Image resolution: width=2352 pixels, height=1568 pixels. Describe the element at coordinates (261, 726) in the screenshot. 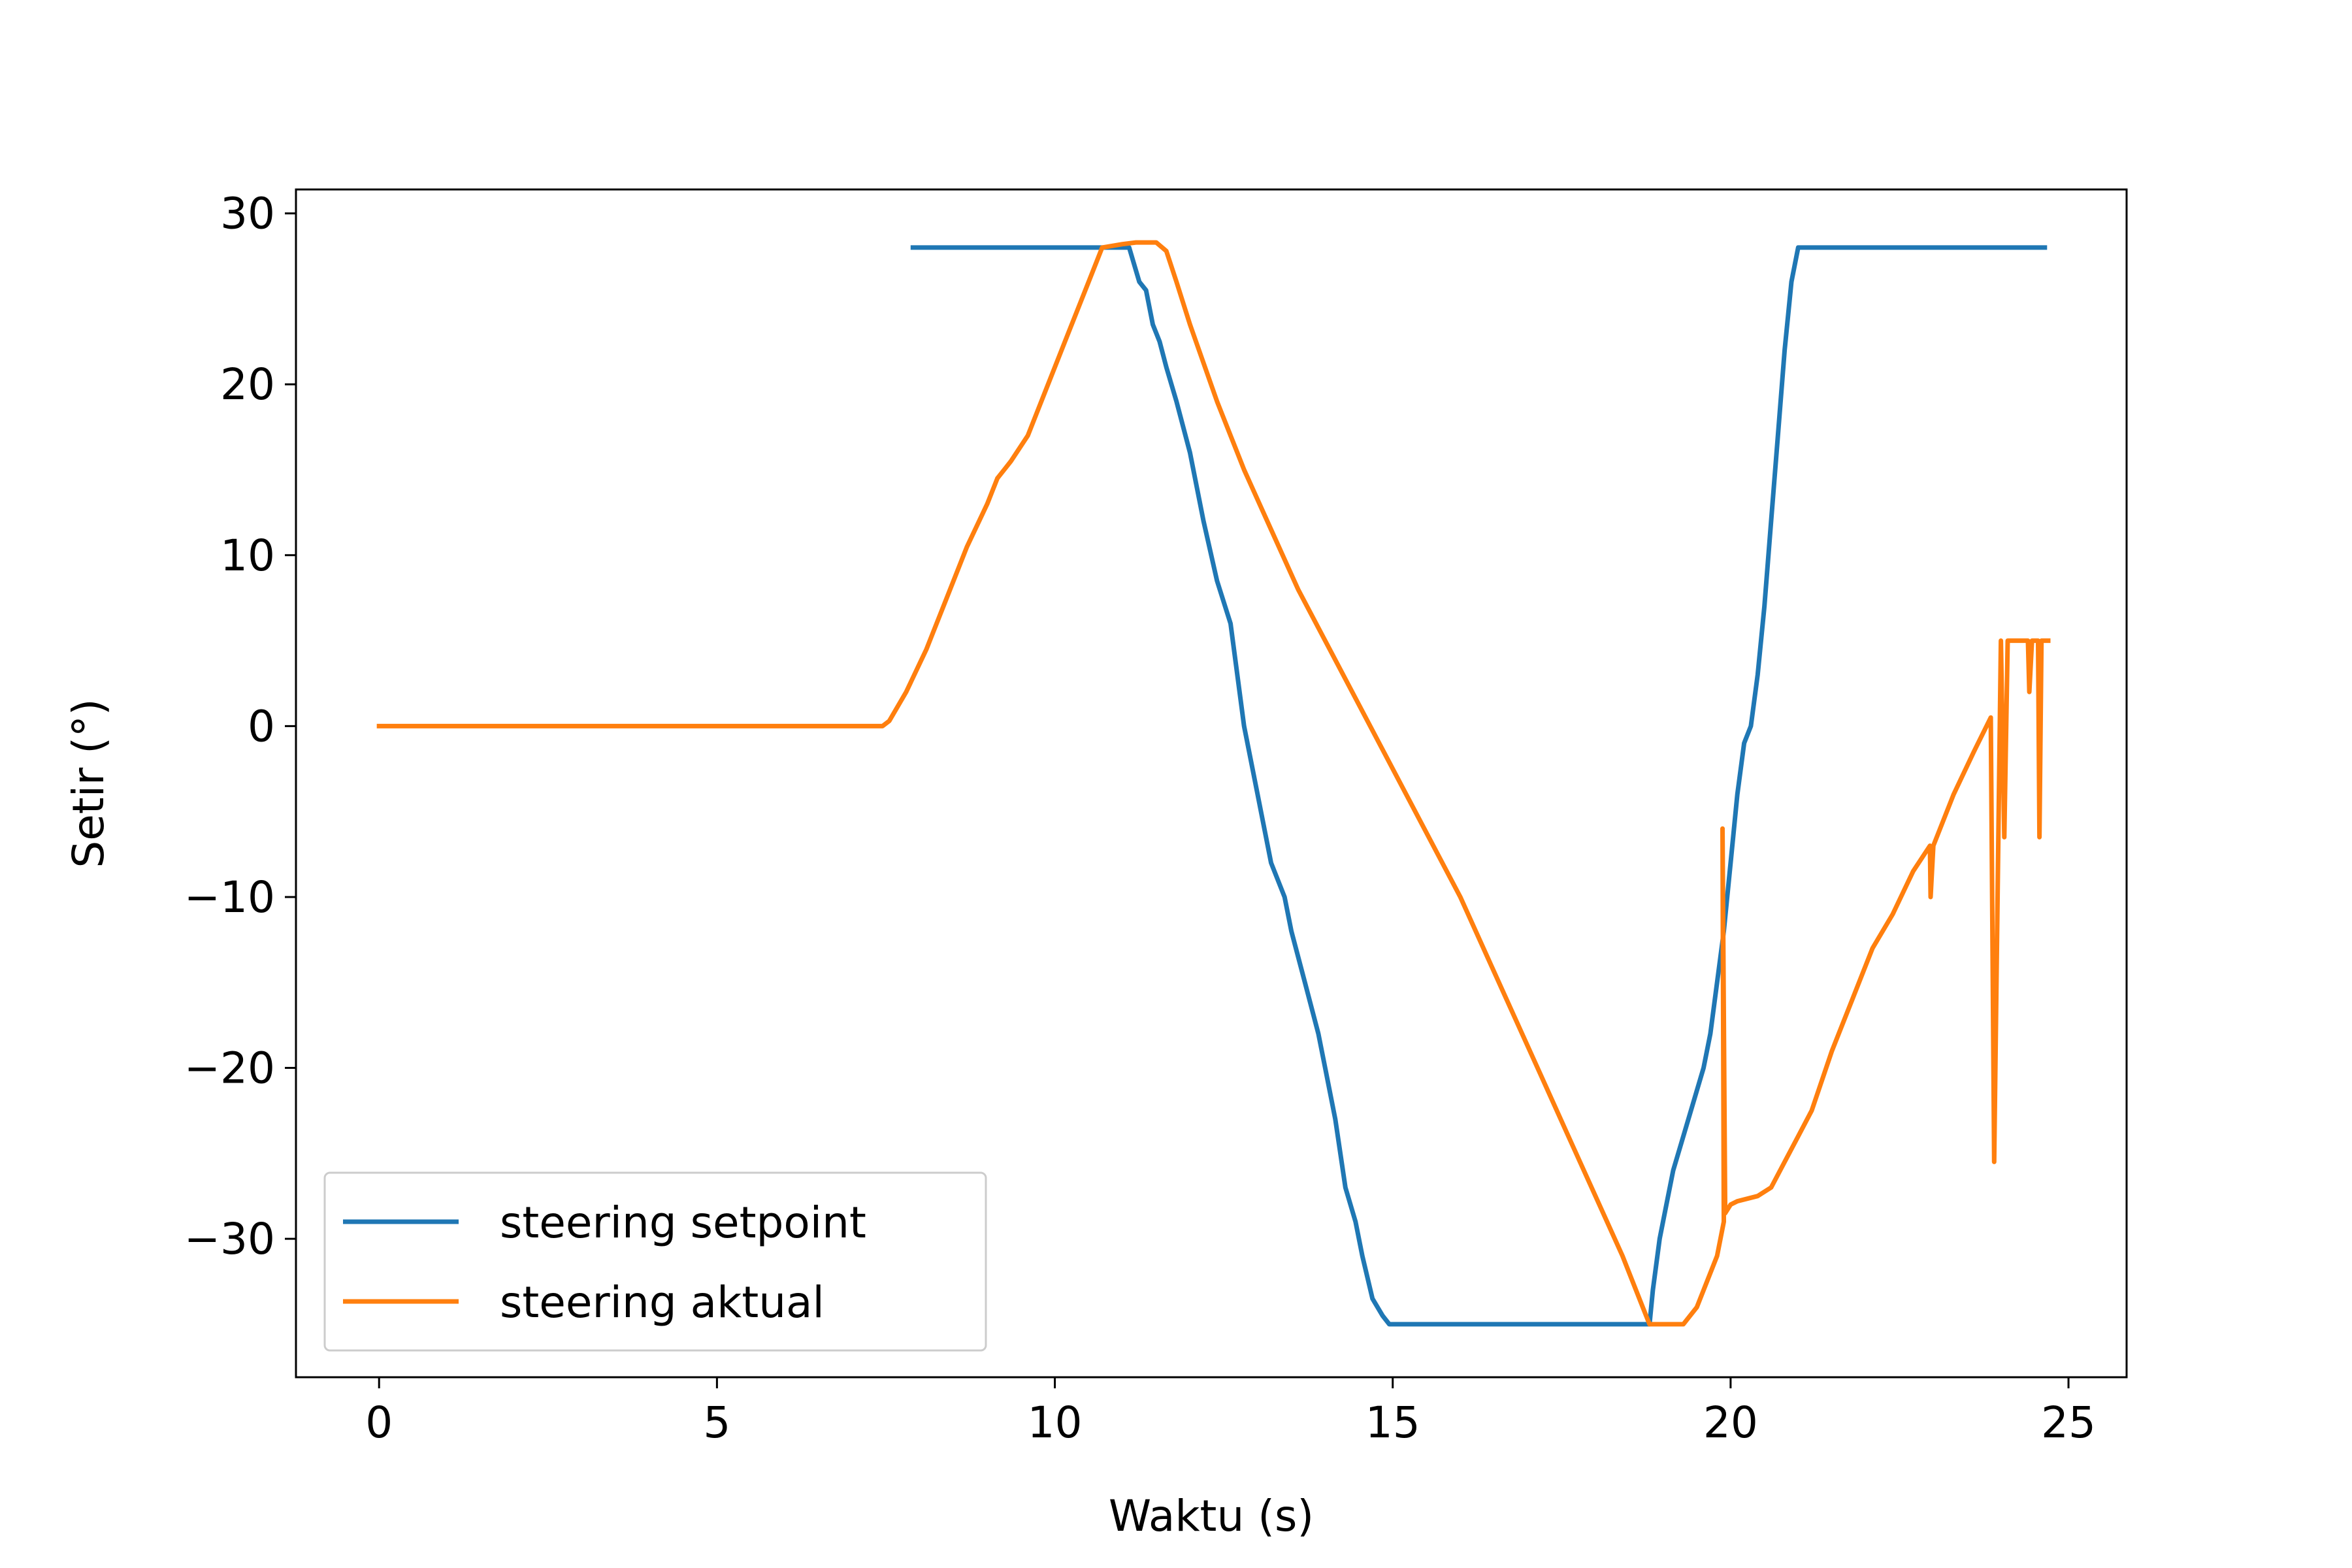

I see `y-tick-label: 0` at that location.